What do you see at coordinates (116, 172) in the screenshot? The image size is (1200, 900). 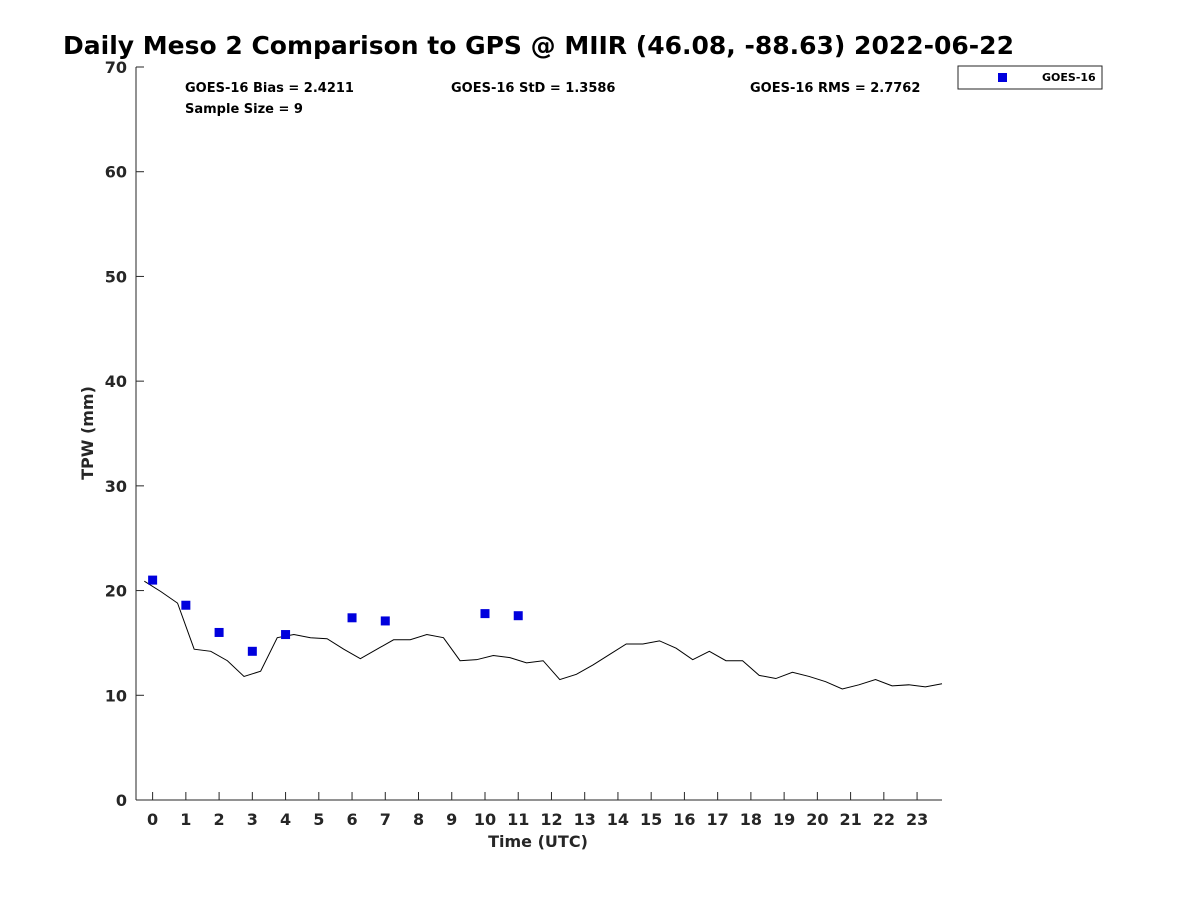 I see `y-tick-label: 60` at bounding box center [116, 172].